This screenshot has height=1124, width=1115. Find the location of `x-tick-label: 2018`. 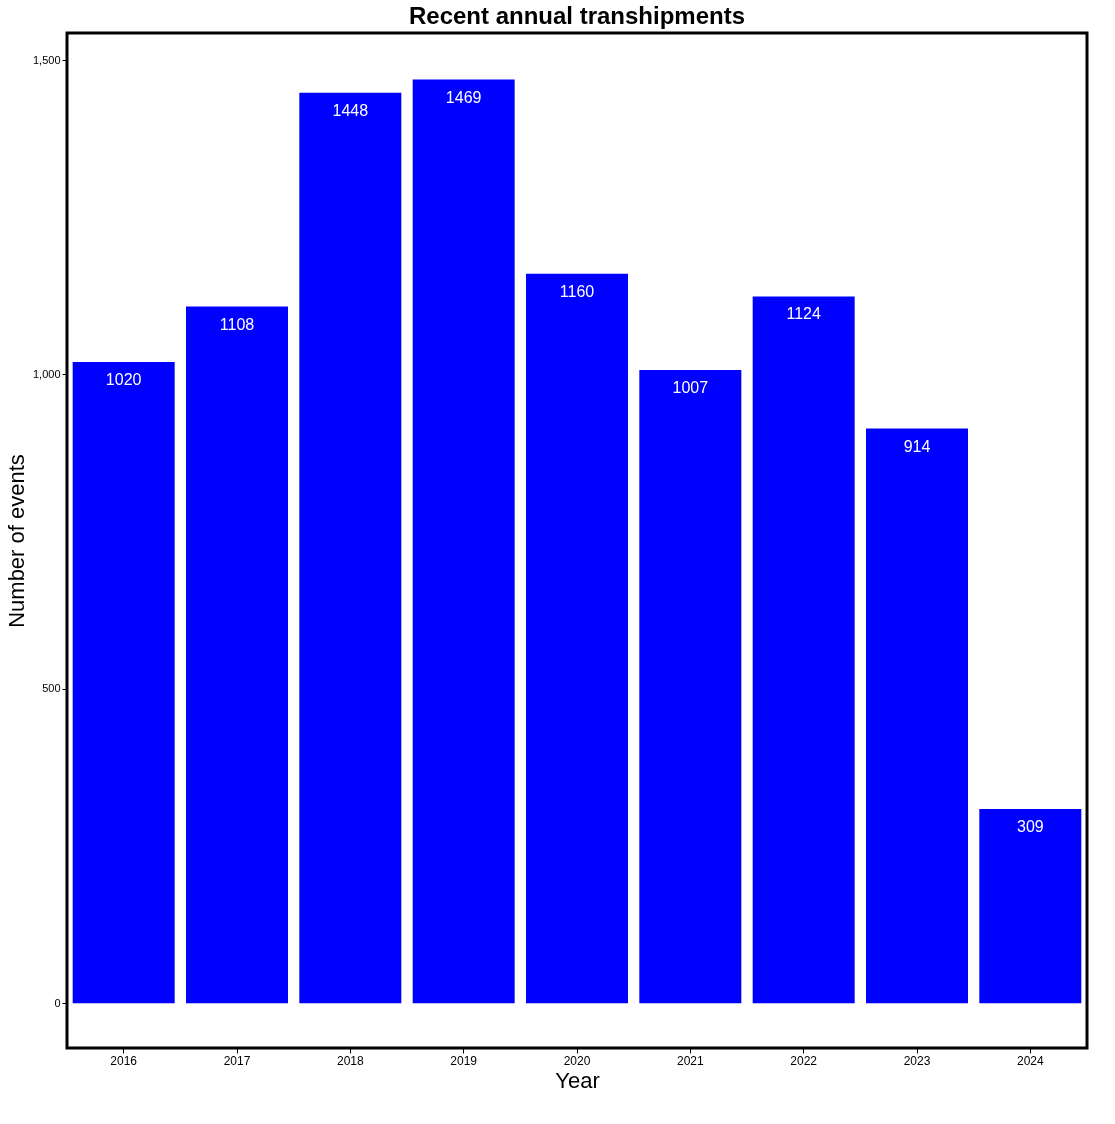

x-tick-label: 2018 is located at coordinates (350, 1060).